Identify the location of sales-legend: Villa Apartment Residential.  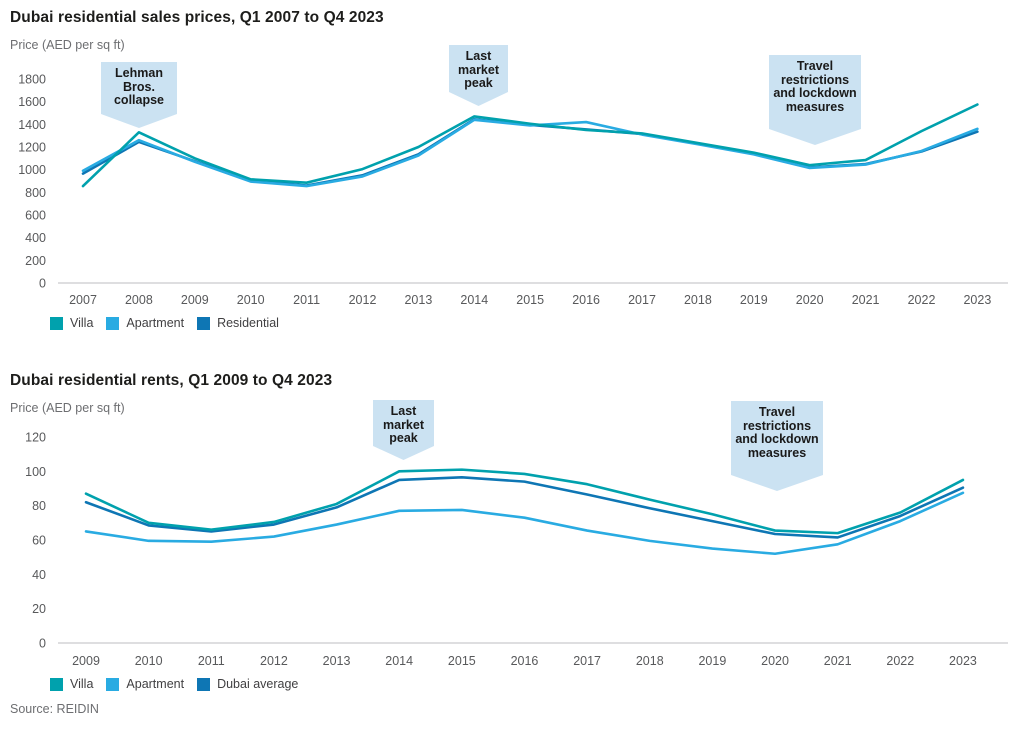
(164, 323).